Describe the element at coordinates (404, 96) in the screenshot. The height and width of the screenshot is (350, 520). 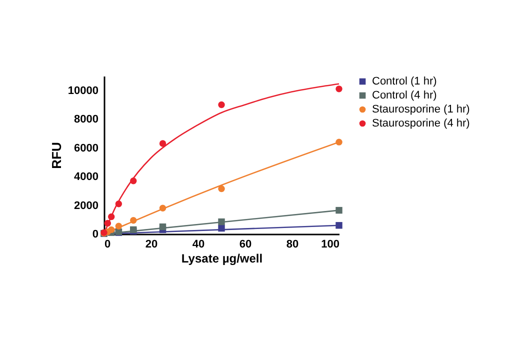
I see `legend-label: Control (4 hr)` at that location.